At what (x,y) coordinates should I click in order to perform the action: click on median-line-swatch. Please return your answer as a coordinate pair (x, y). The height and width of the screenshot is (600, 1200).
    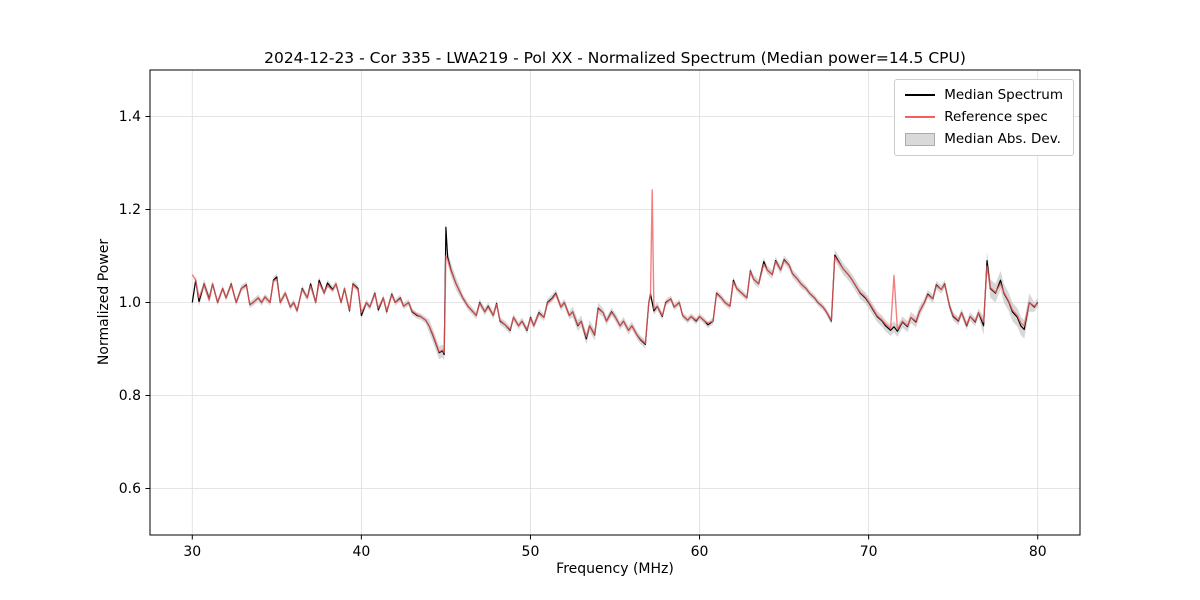
    Looking at the image, I should click on (920, 95).